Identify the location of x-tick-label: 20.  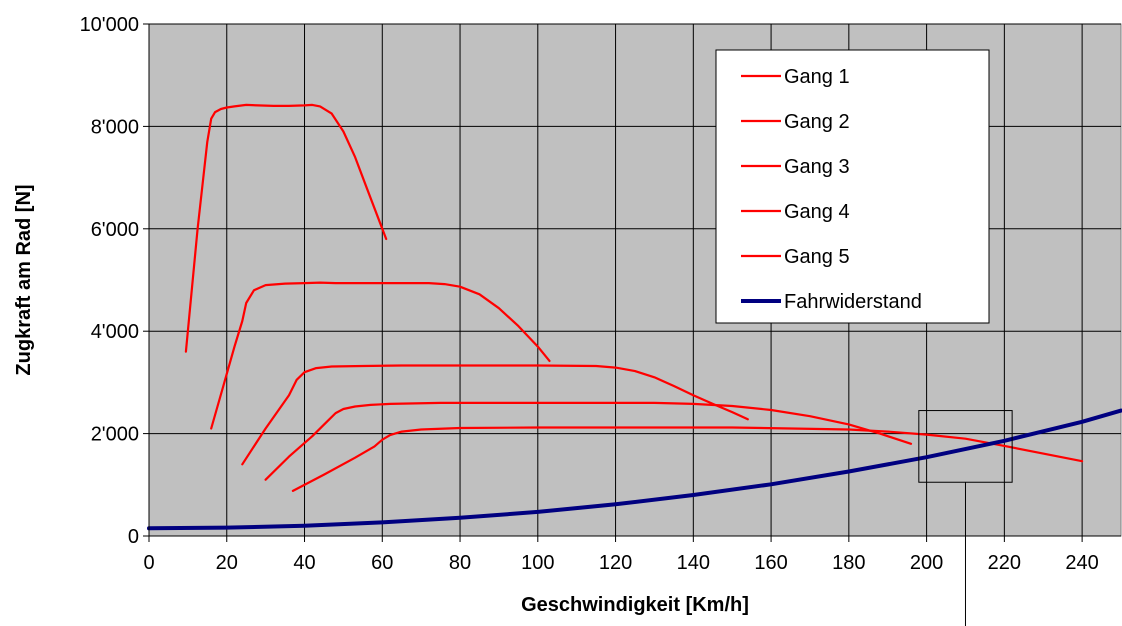
(227, 563).